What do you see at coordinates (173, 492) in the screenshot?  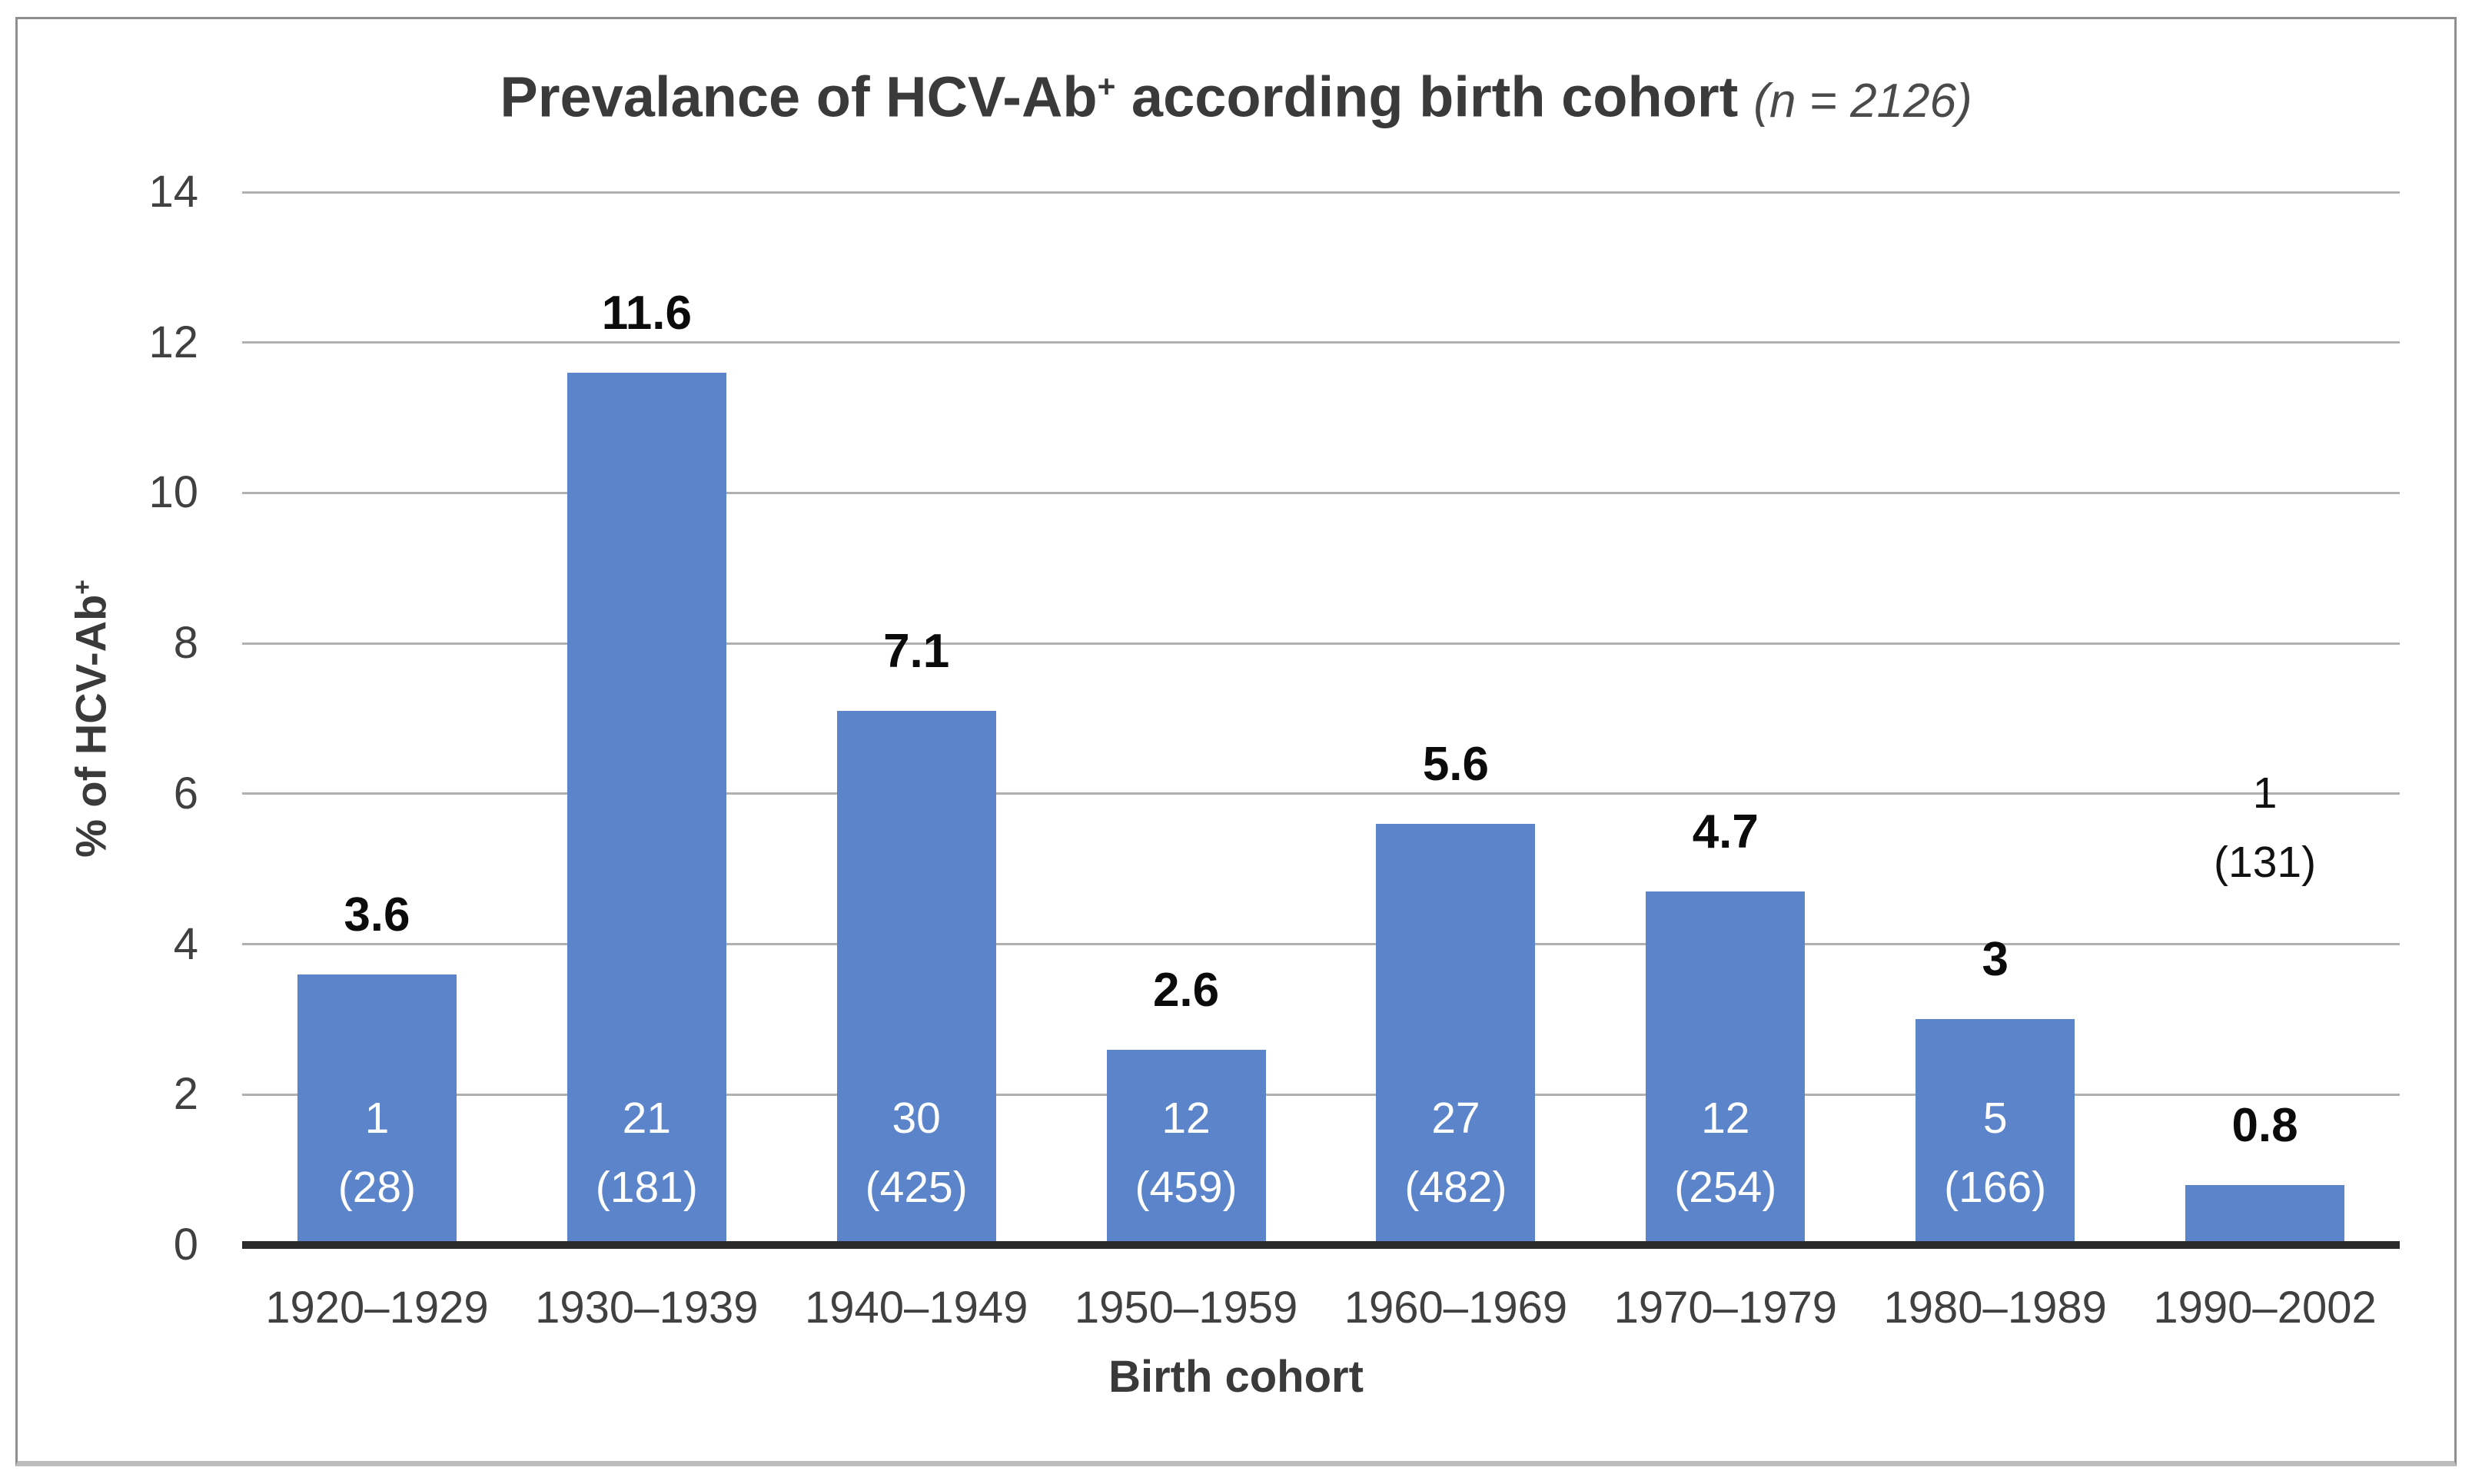 I see `y-tick-label: 10` at bounding box center [173, 492].